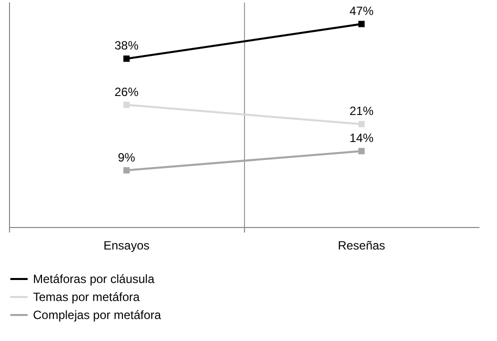 The width and height of the screenshot is (497, 341). Describe the element at coordinates (361, 11) in the screenshot. I see `data-label: 47%` at that location.